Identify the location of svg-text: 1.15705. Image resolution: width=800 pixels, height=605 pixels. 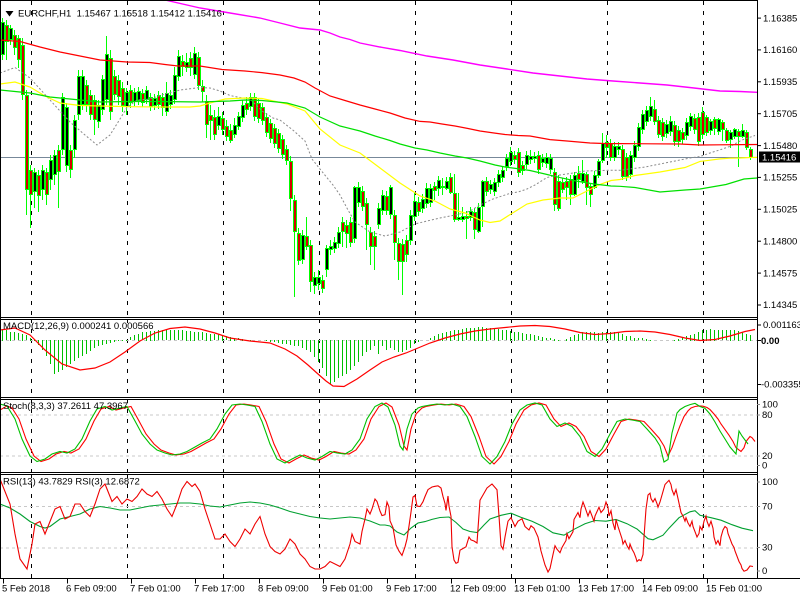
(780, 114).